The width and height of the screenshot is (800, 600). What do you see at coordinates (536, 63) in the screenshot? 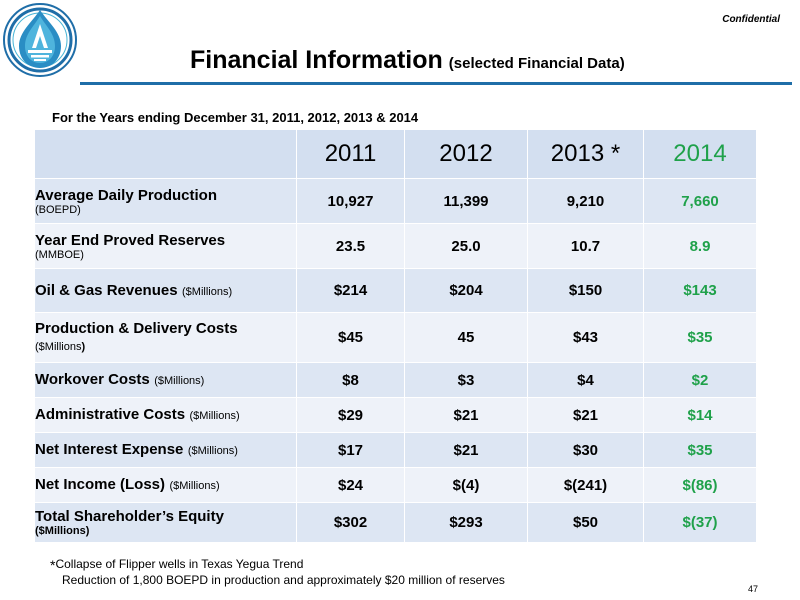
I see `slide-subtitle: (selected Financial Data)` at bounding box center [536, 63].